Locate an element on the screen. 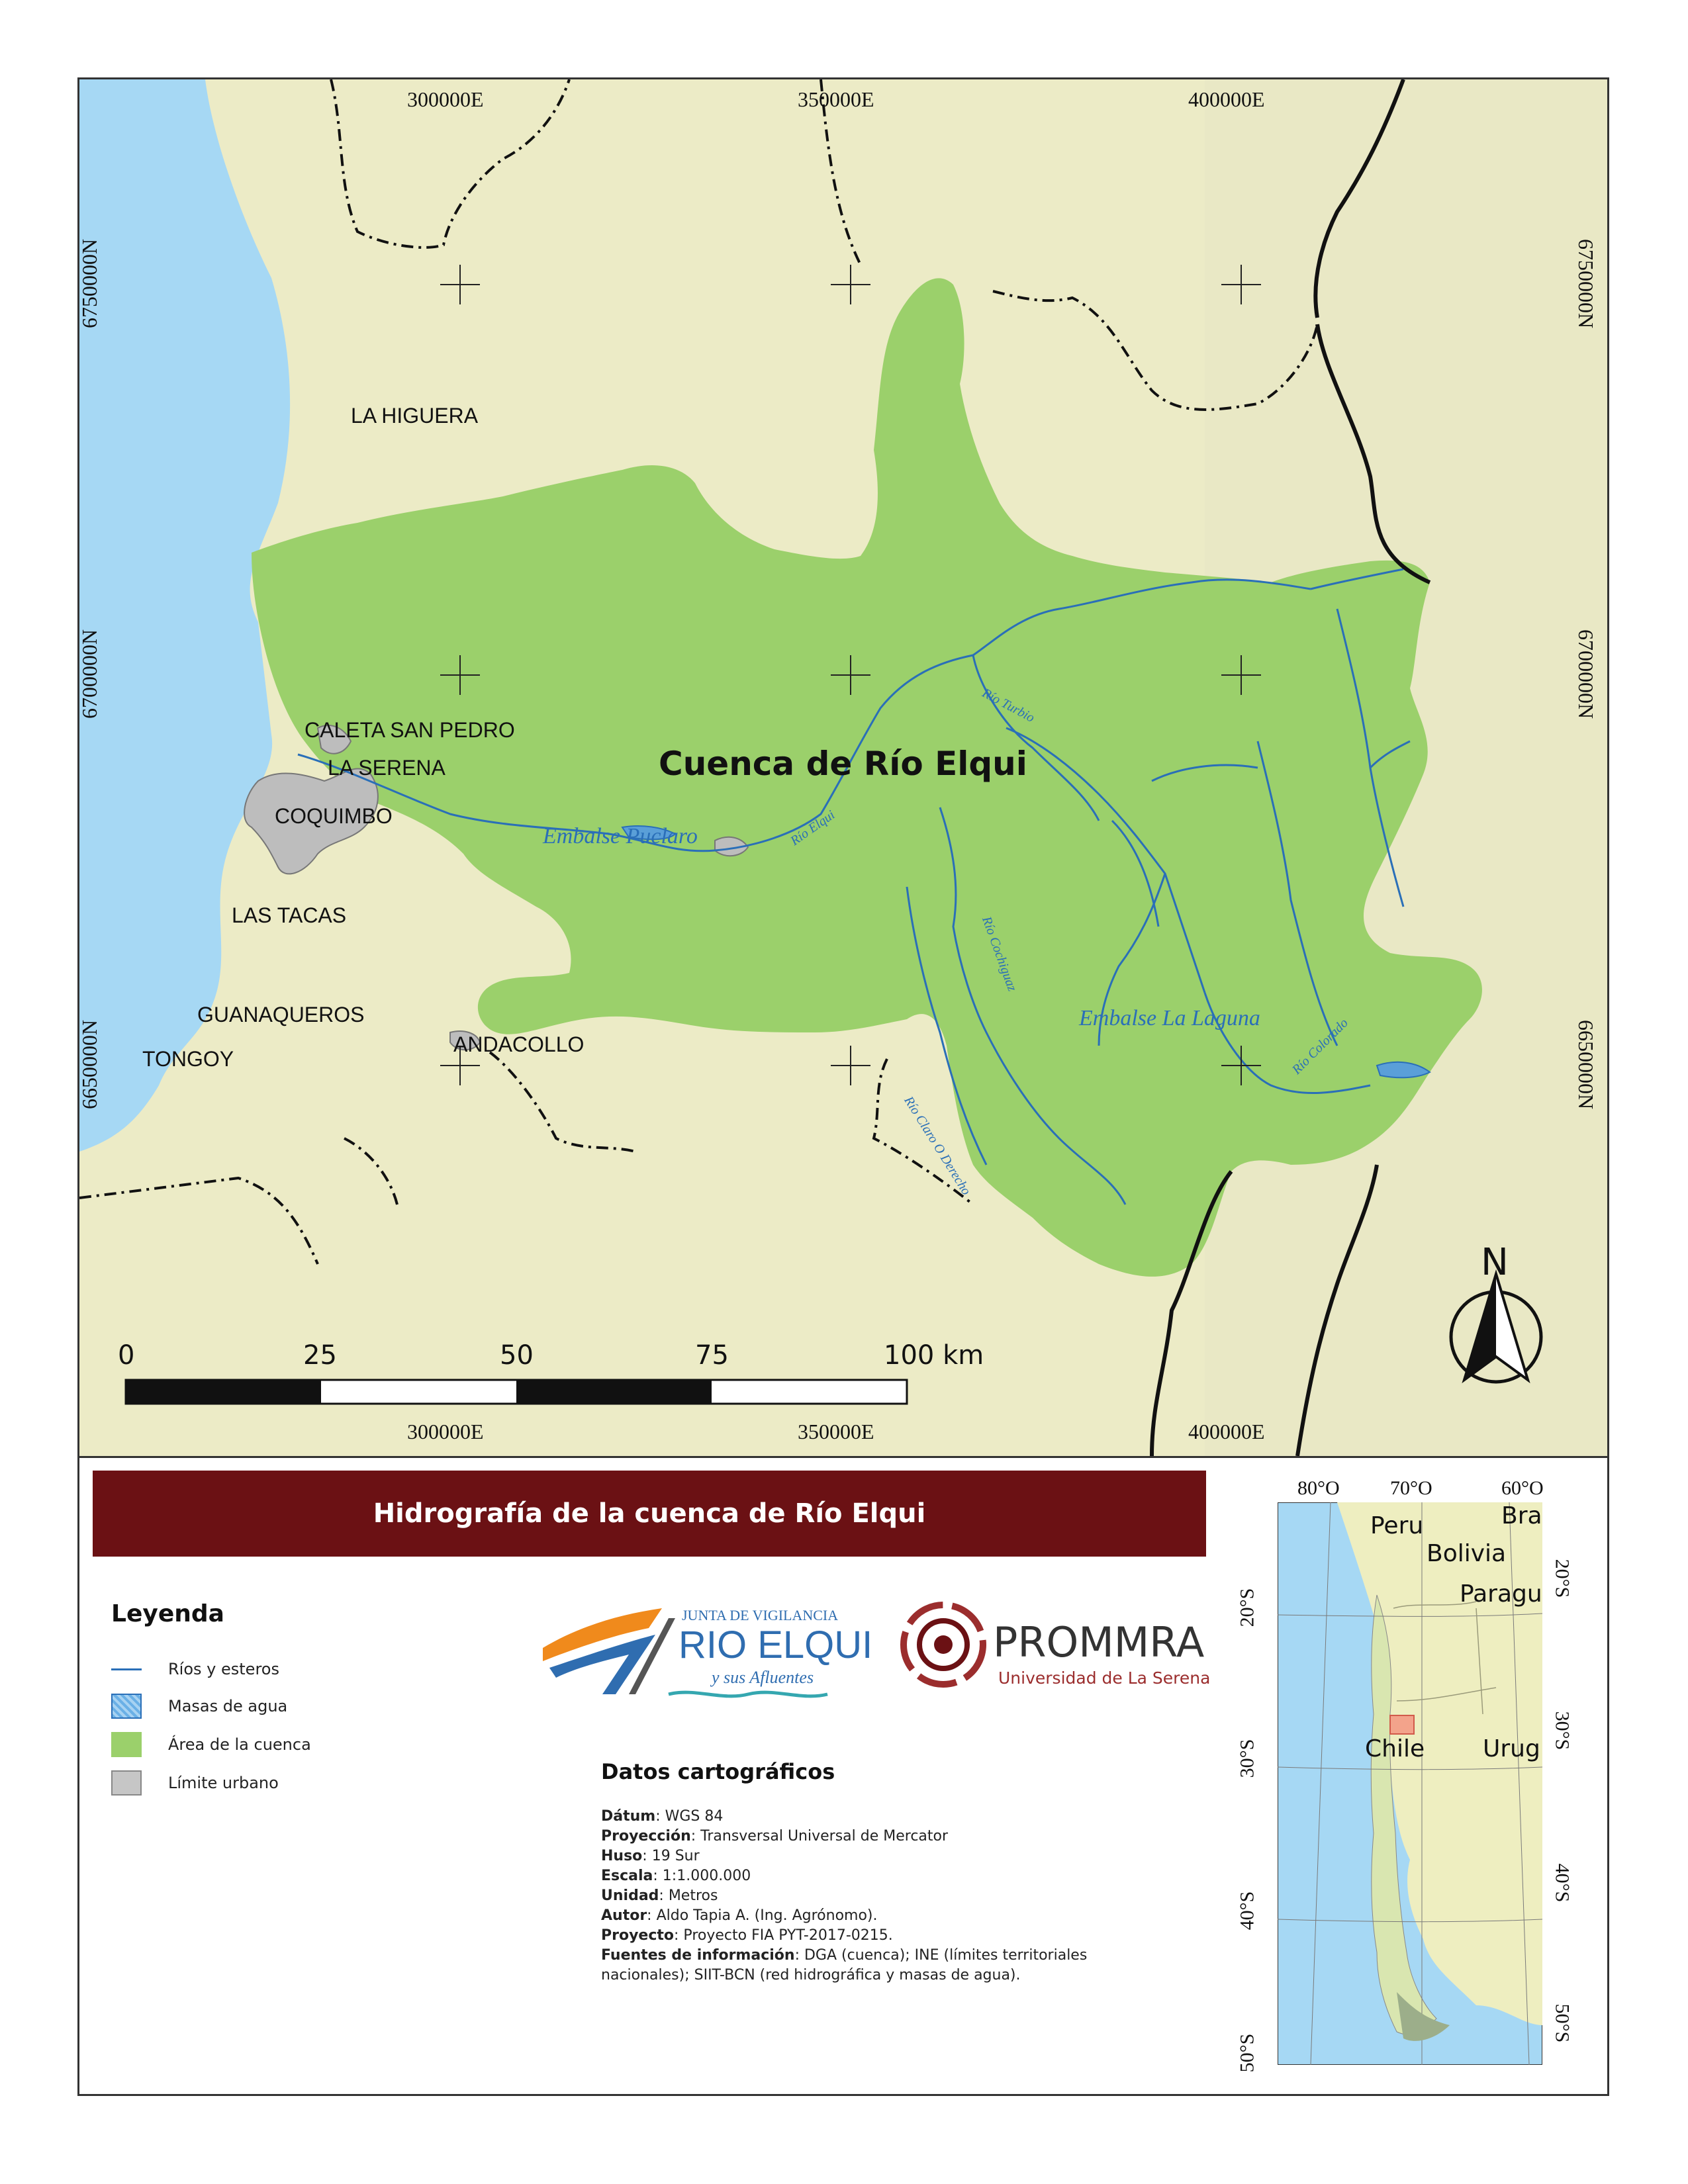 This screenshot has width=1688, height=2184. map-separator is located at coordinates (843, 1457).